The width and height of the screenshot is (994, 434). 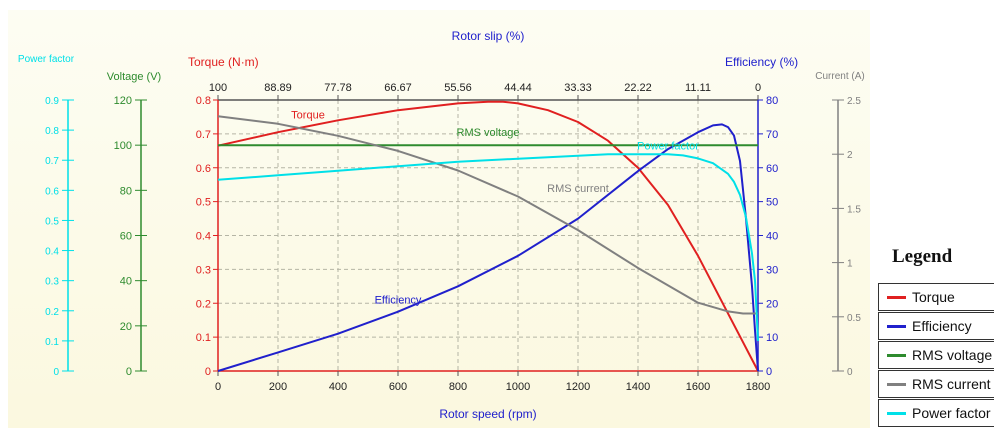 I want to click on torque-tick-label: 0.2, so click(x=203, y=304).